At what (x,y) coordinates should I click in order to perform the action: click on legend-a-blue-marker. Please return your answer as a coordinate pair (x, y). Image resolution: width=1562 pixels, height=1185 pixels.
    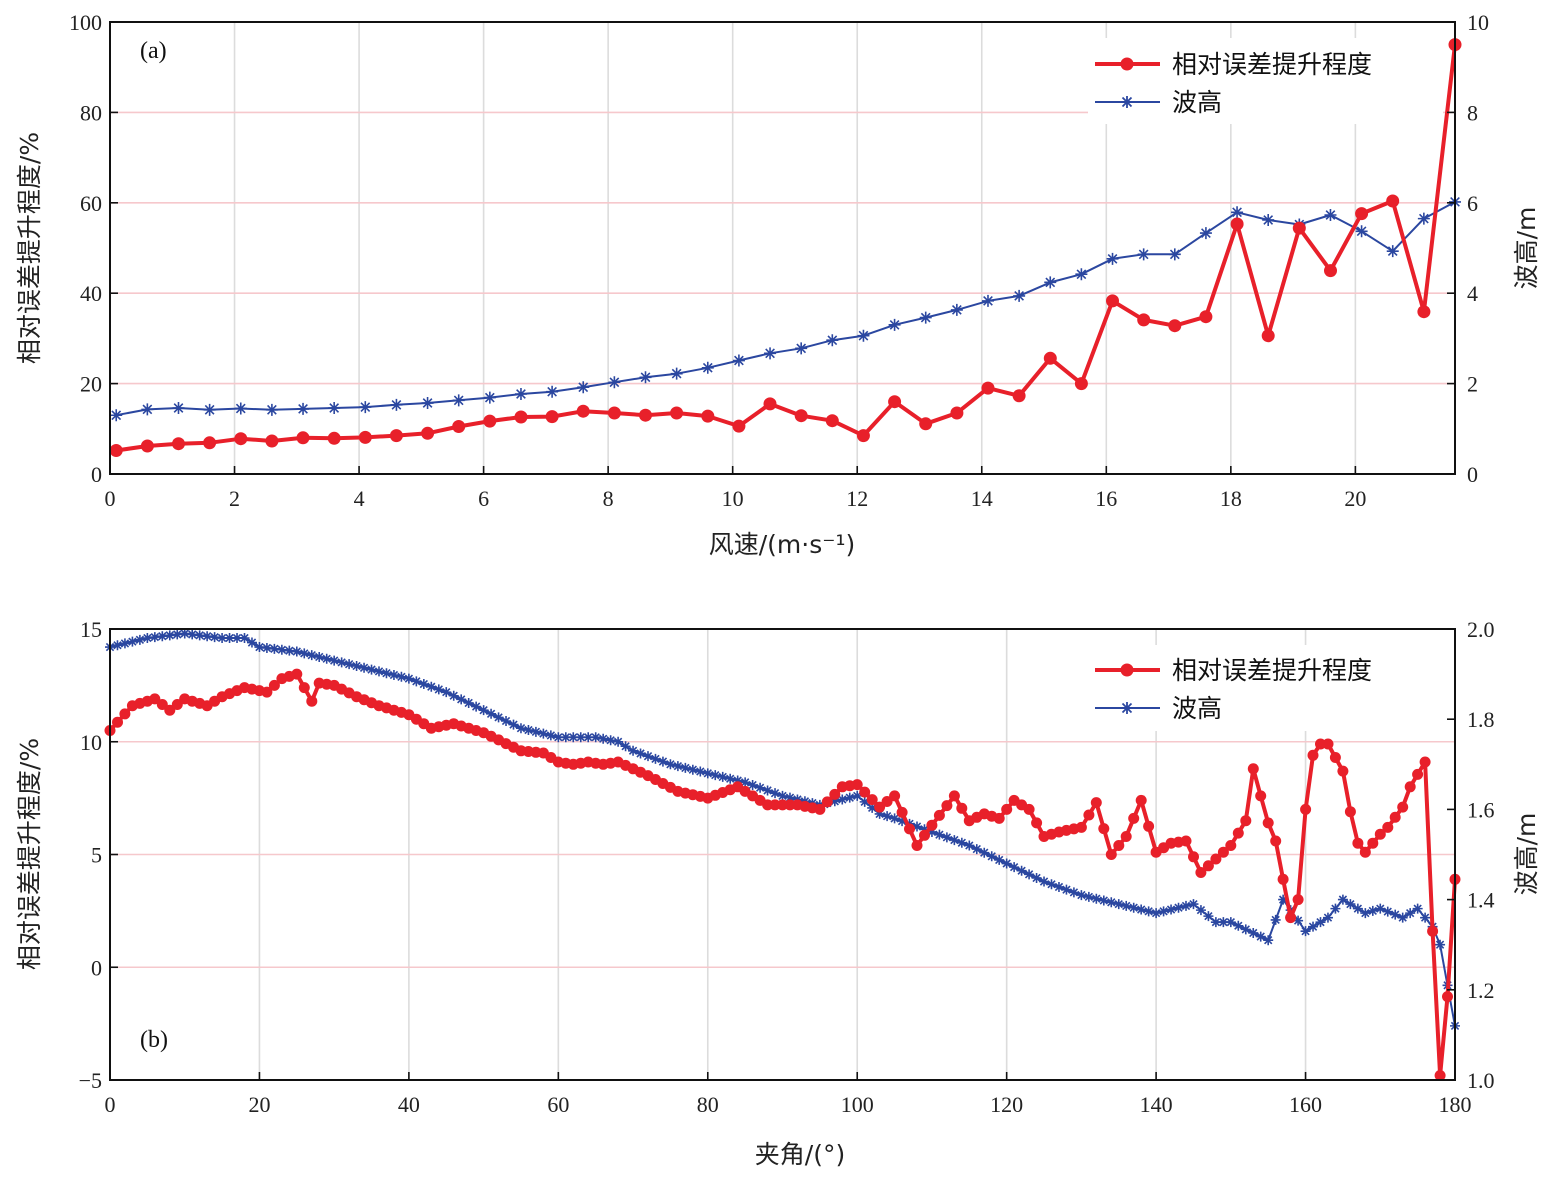
    Looking at the image, I should click on (1127, 102).